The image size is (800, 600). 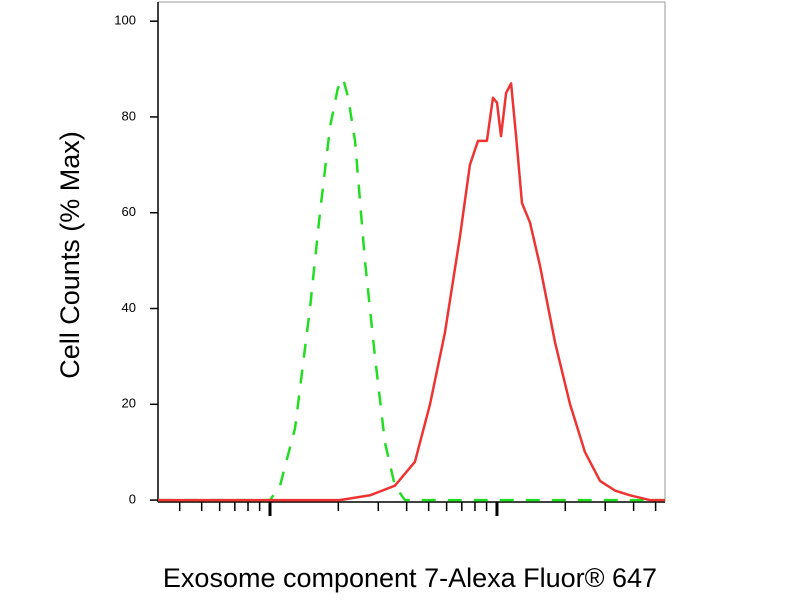 What do you see at coordinates (125, 20) in the screenshot?
I see `y-tick-label: 100` at bounding box center [125, 20].